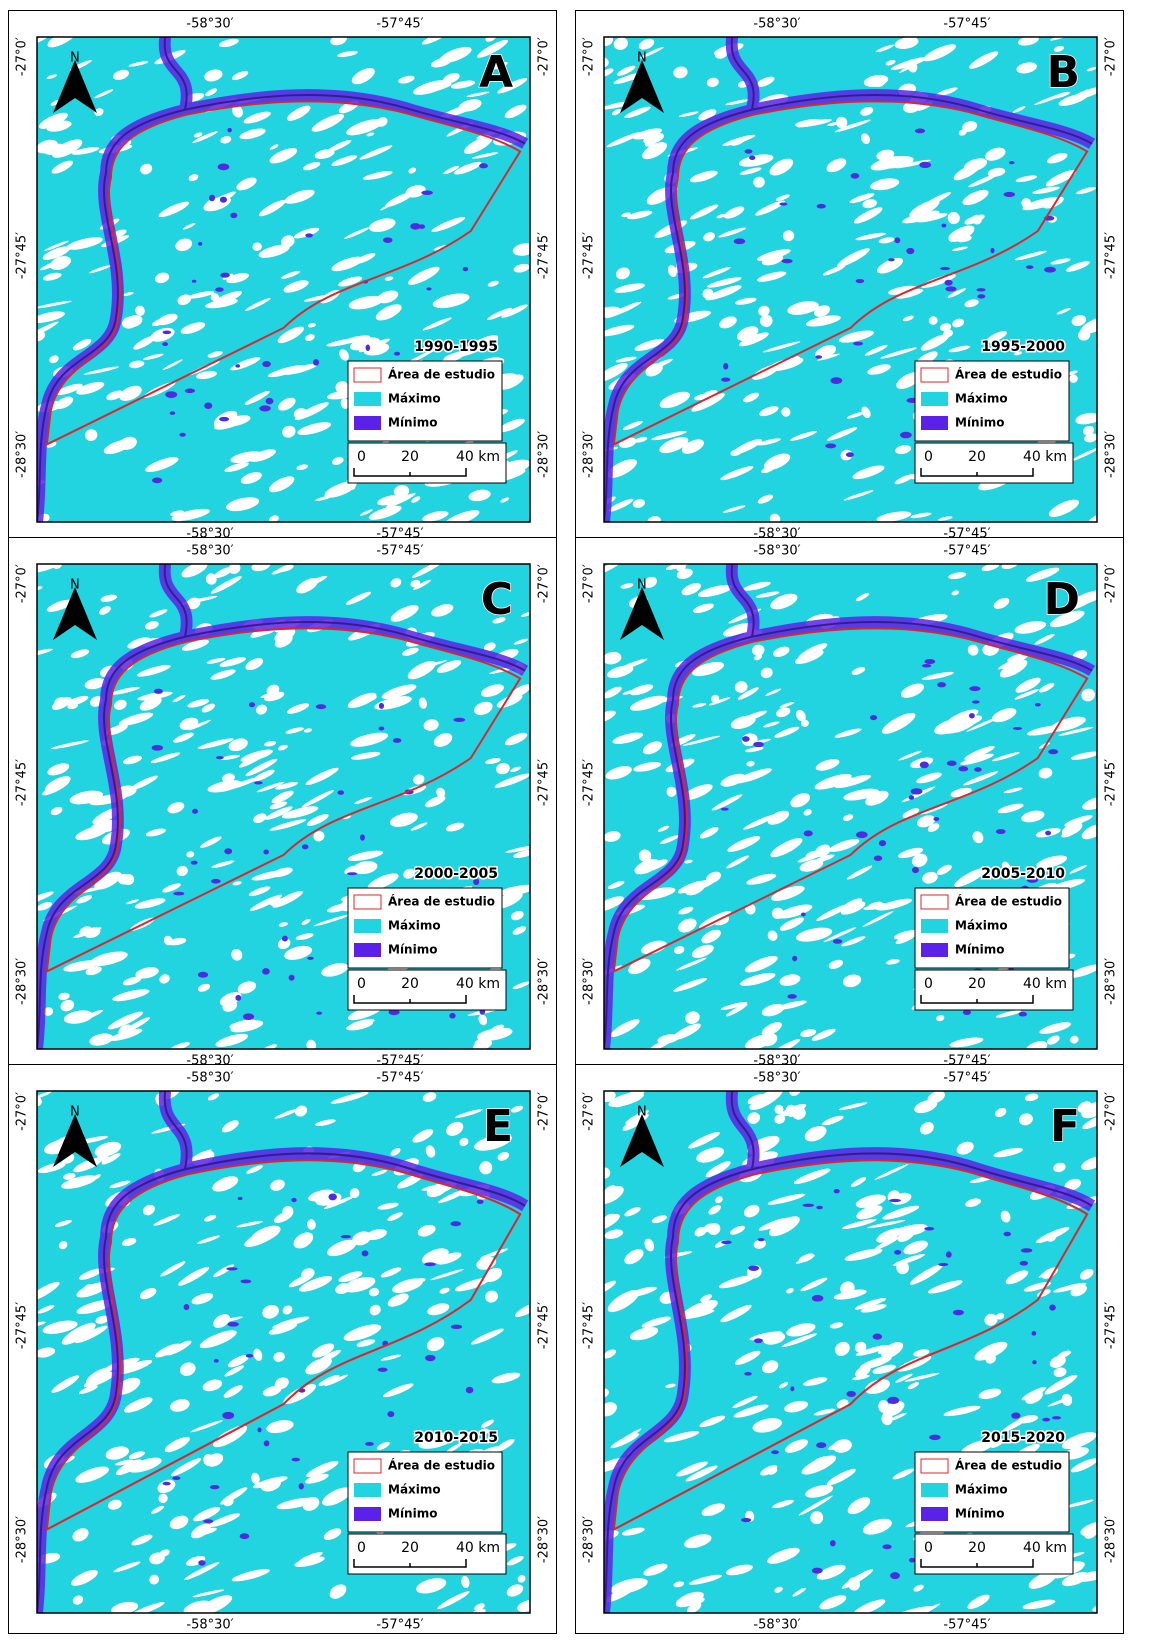 This screenshot has height=1642, width=1169. Describe the element at coordinates (1008, 1465) in the screenshot. I see `legend-label: Área de estudio` at that location.